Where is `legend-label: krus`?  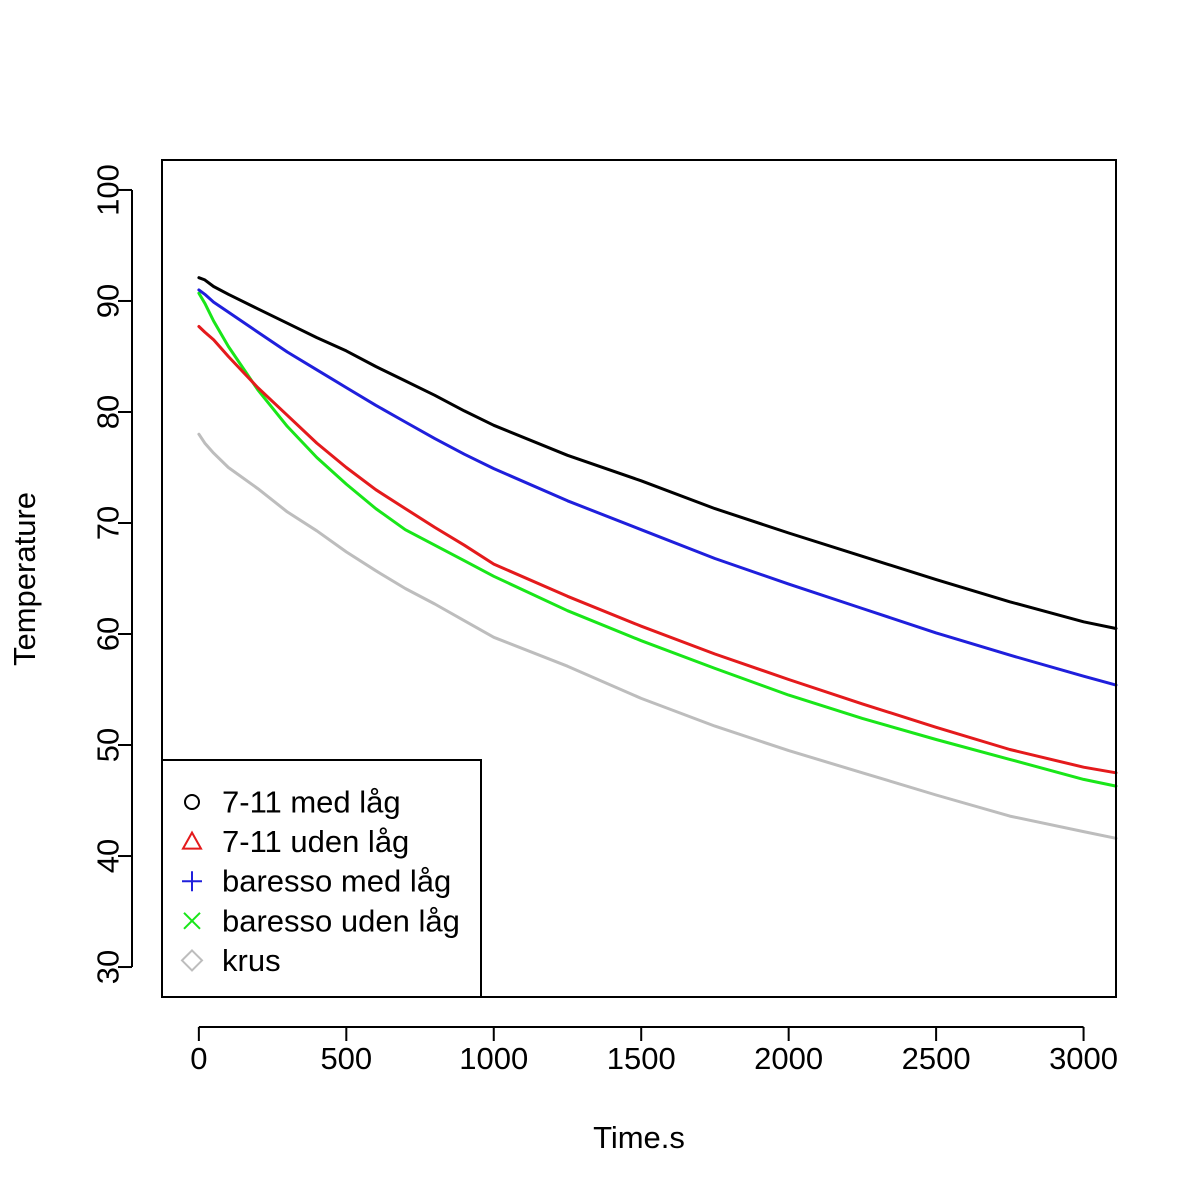 legend-label: krus is located at coordinates (251, 960).